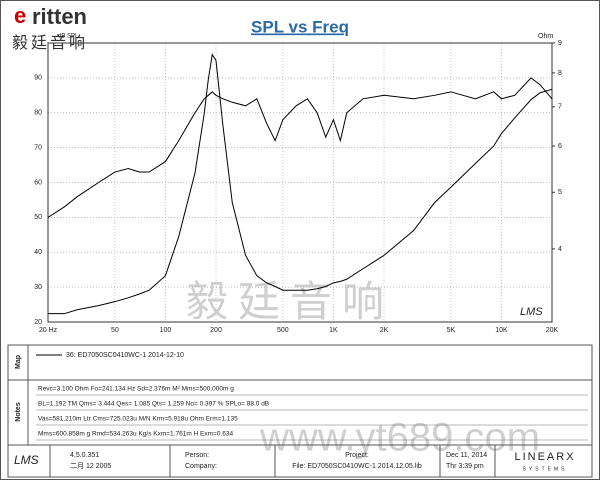 The image size is (600, 485). I want to click on logo: ritten, so click(59, 16).